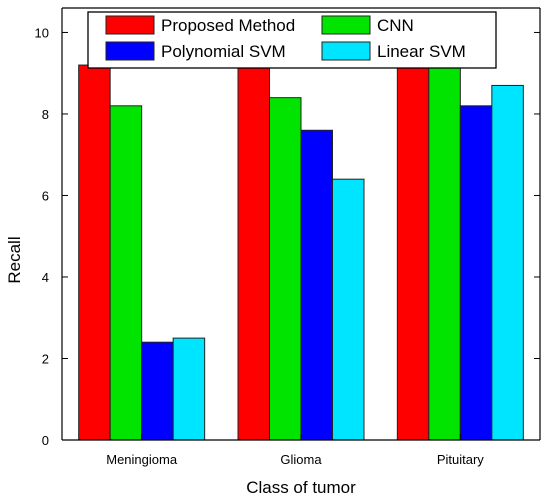  Describe the element at coordinates (223, 51) in the screenshot. I see `legend-label-polynomial-svm: Polynomial SVM` at that location.